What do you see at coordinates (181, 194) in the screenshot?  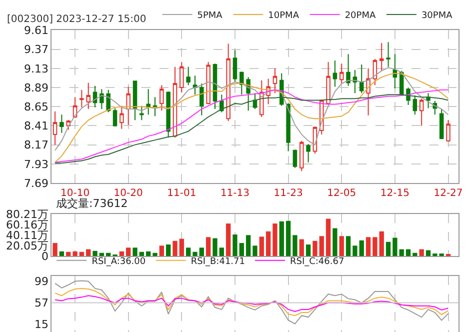 I see `x-tick-label: 11-01` at bounding box center [181, 194].